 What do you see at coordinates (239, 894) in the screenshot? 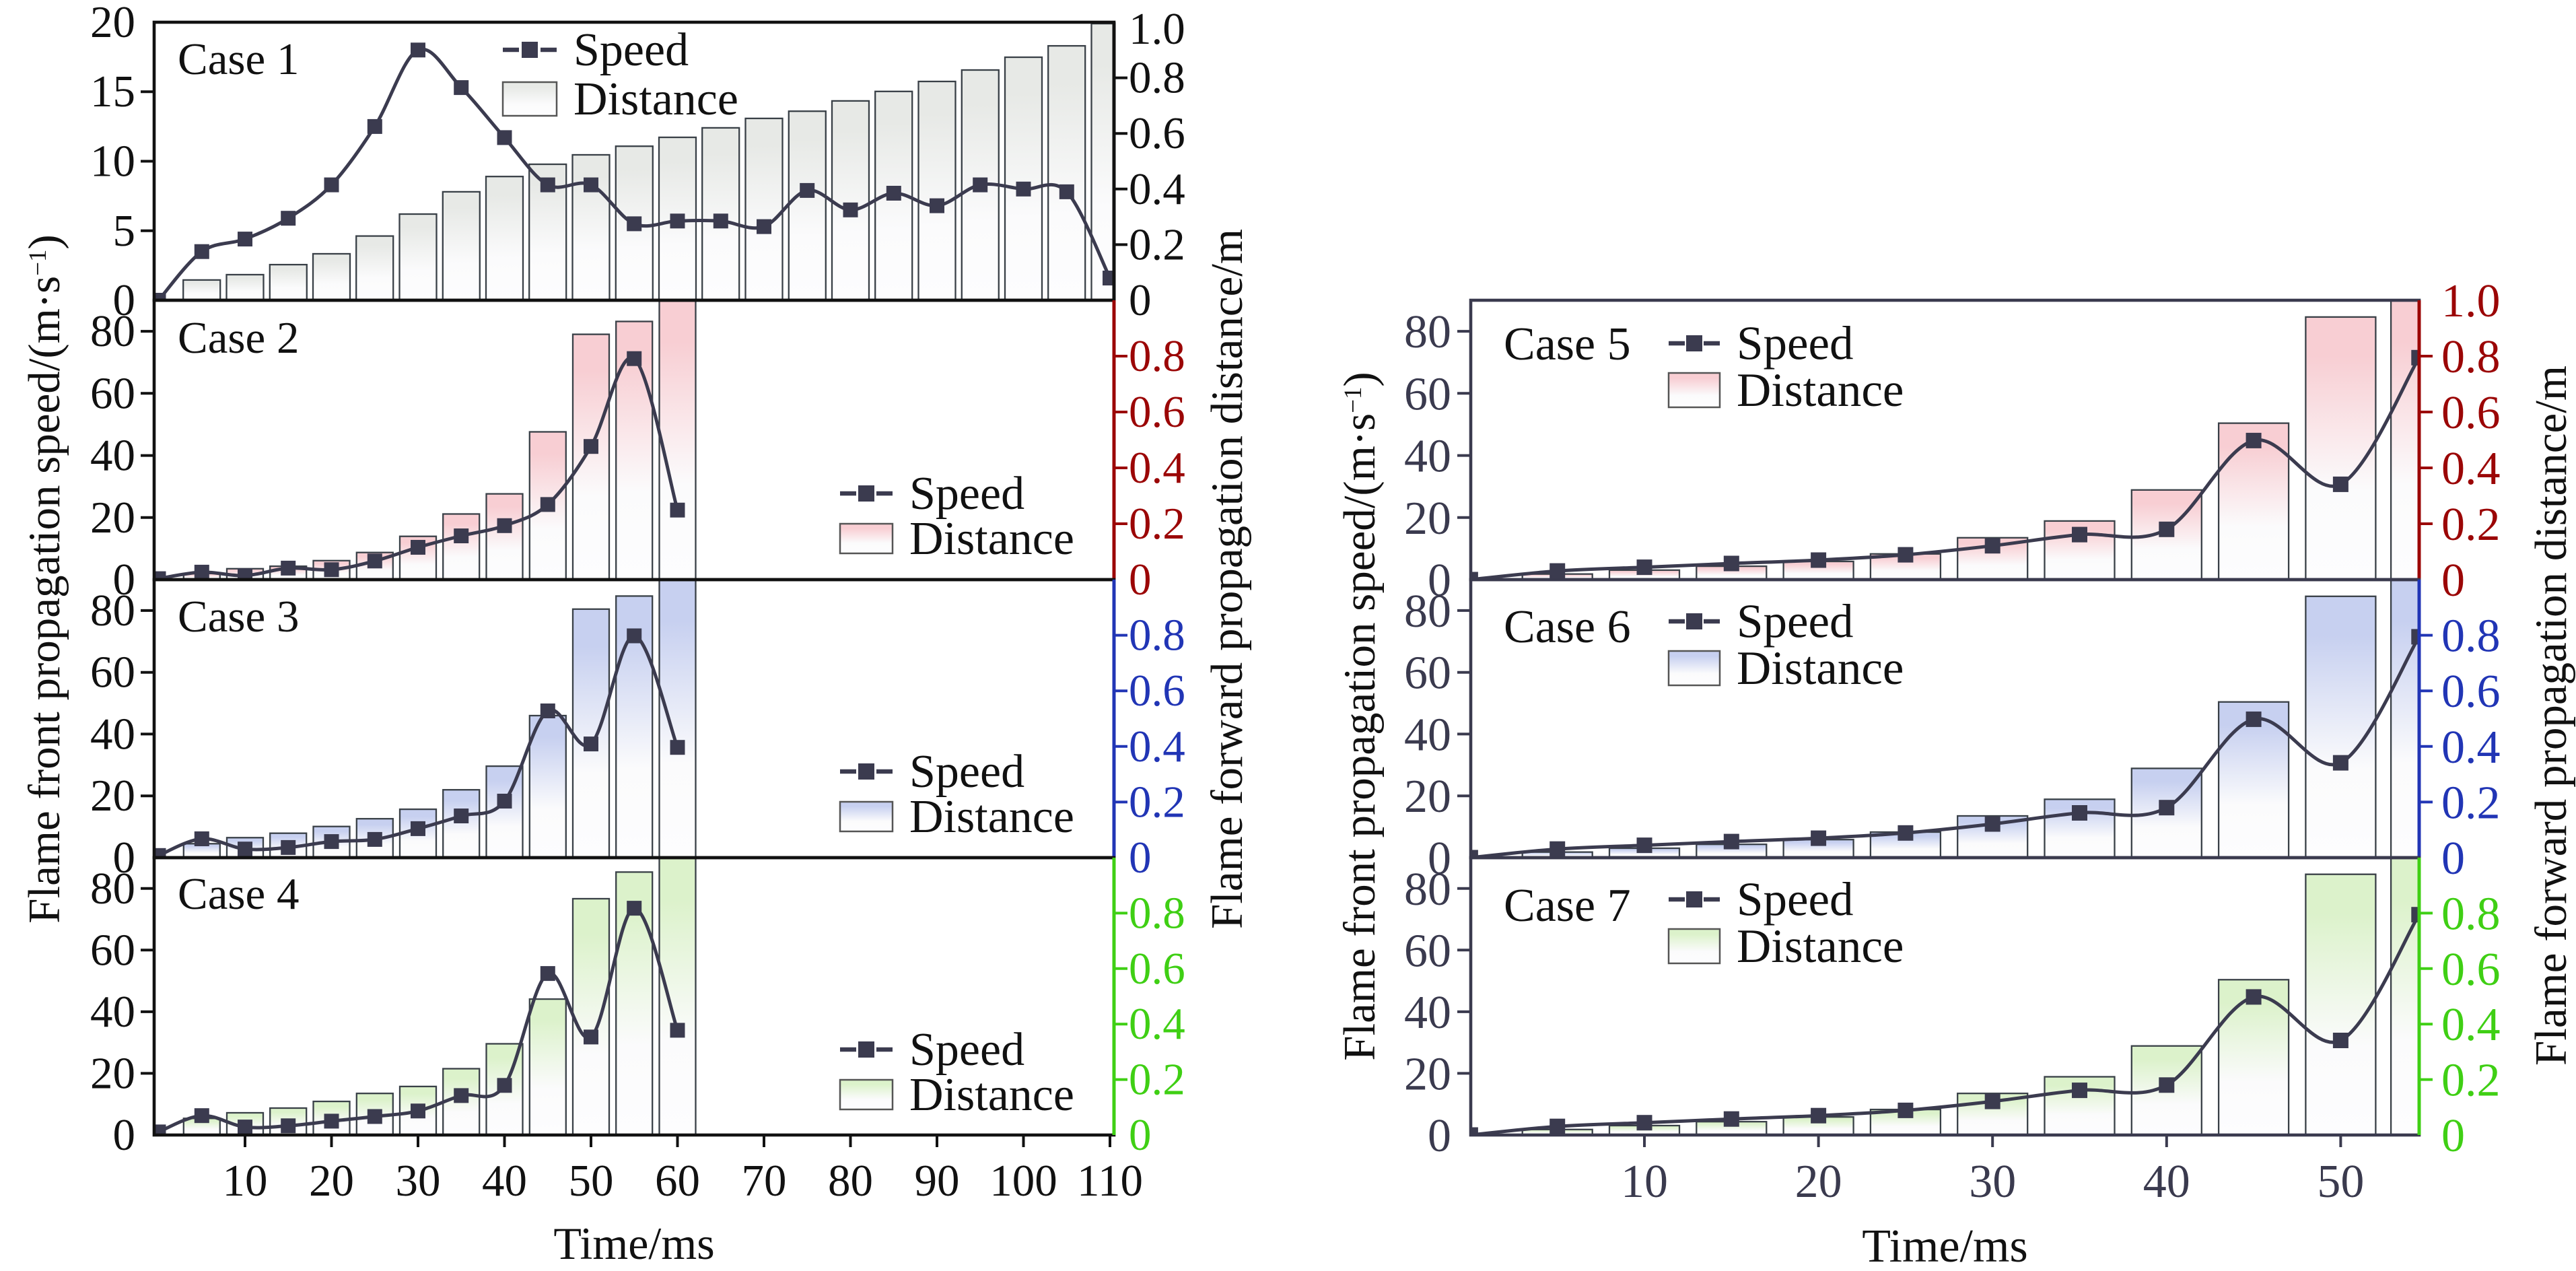
I see `svg-text: Case 4` at bounding box center [239, 894].